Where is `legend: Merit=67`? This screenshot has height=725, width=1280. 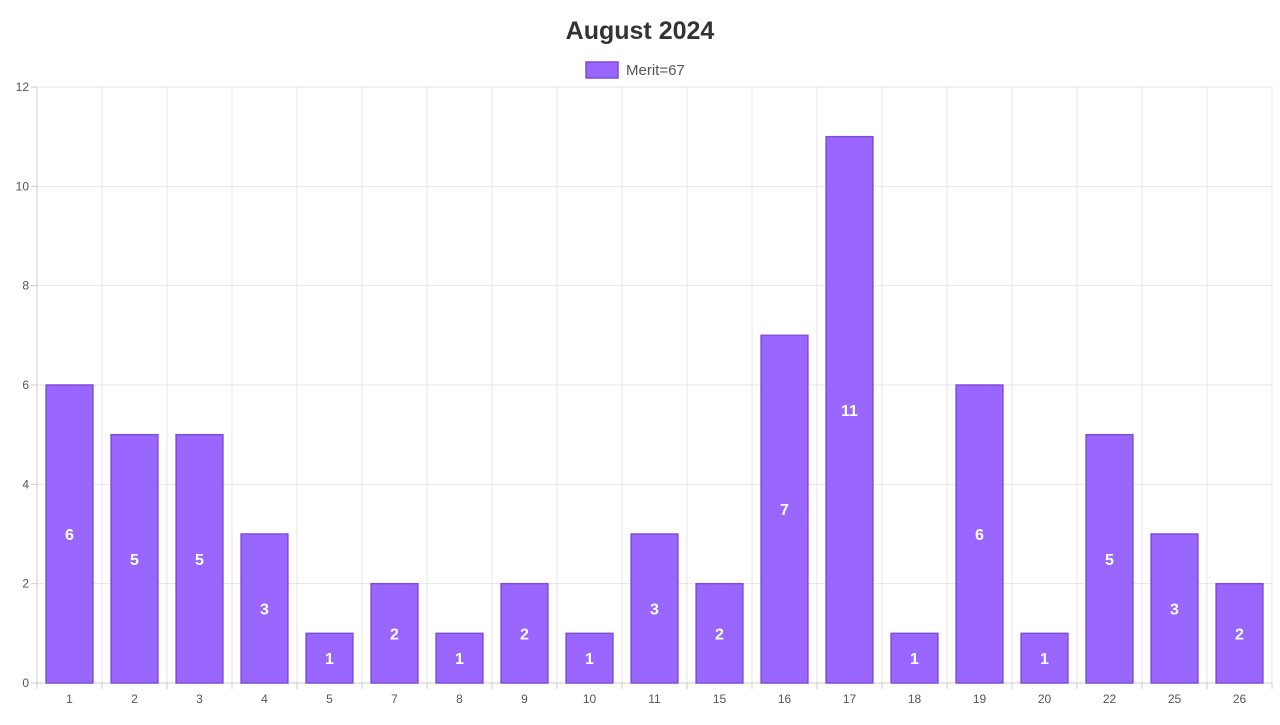
legend: Merit=67 is located at coordinates (635, 70).